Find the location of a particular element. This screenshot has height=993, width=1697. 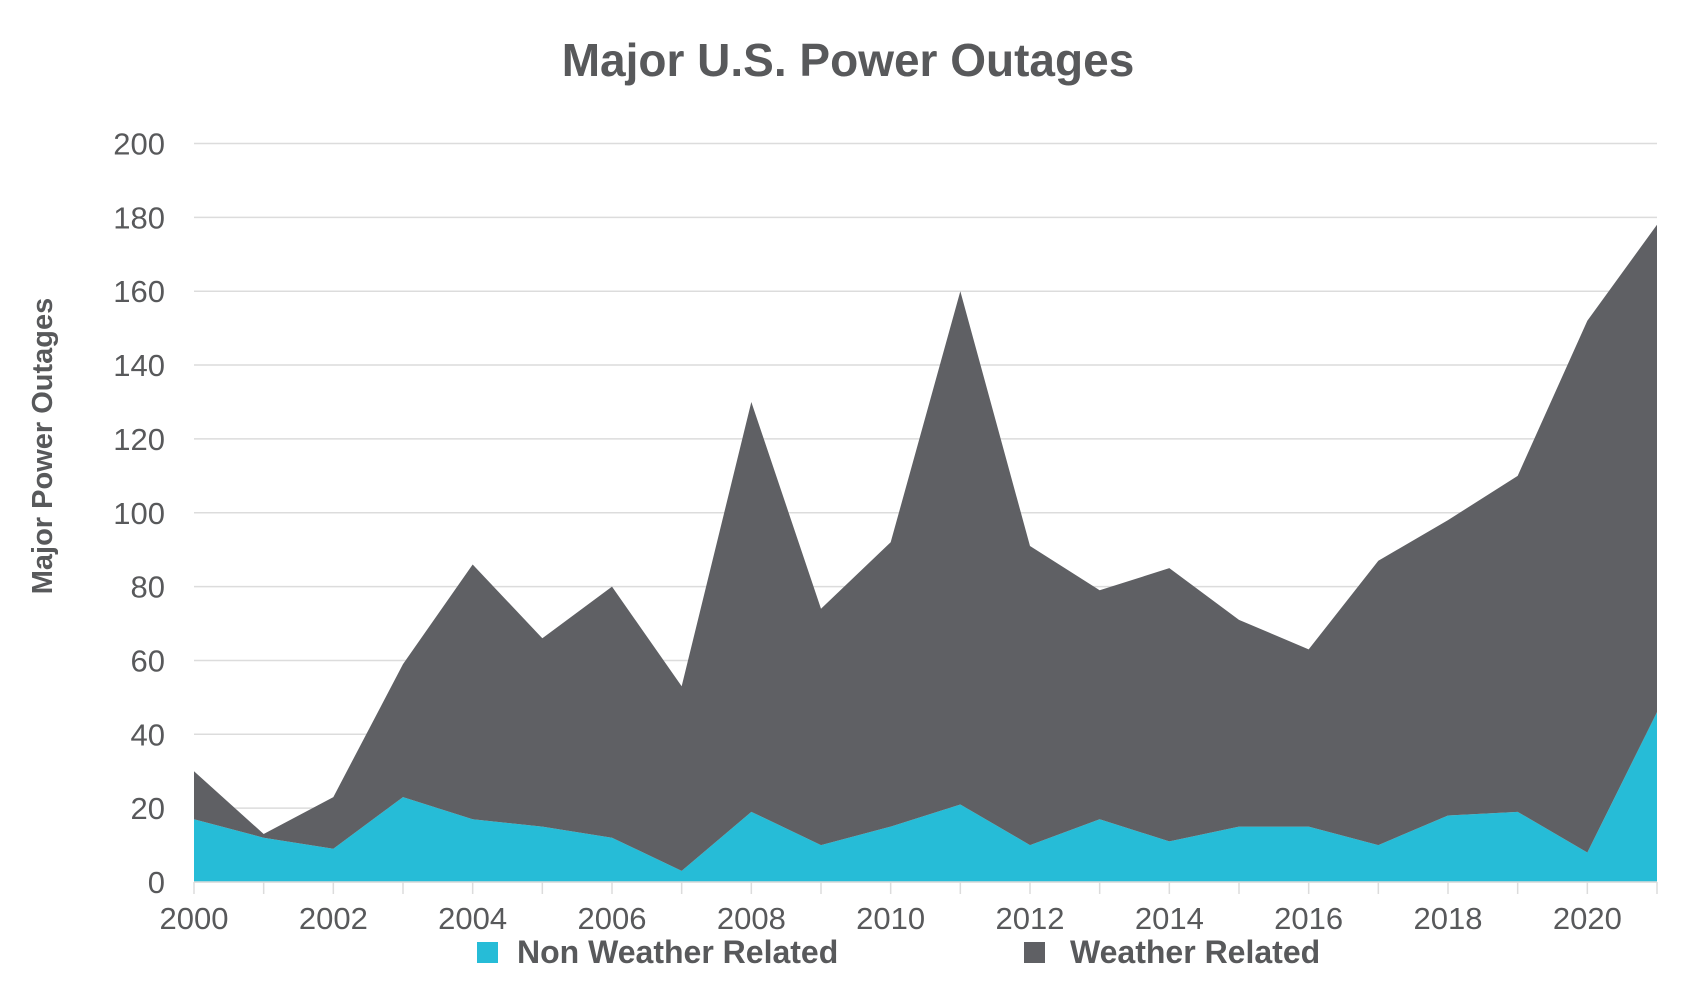

y-tick-label: 80 is located at coordinates (148, 587).